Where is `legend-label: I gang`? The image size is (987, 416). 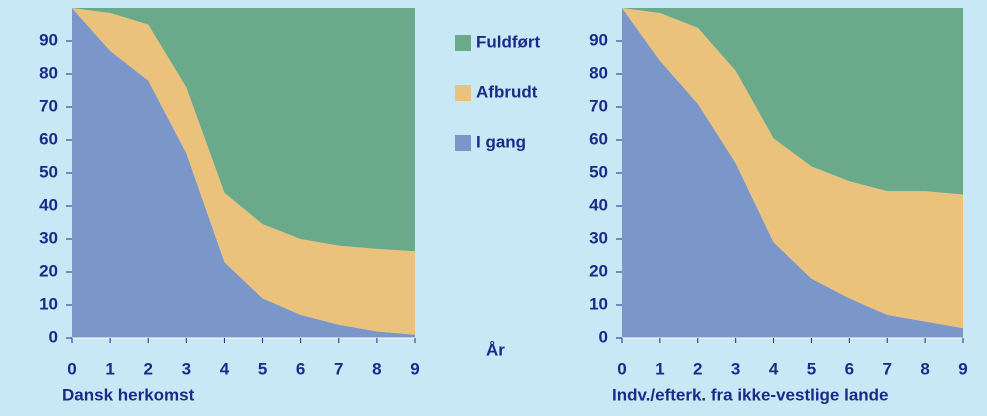 legend-label: I gang is located at coordinates (501, 141).